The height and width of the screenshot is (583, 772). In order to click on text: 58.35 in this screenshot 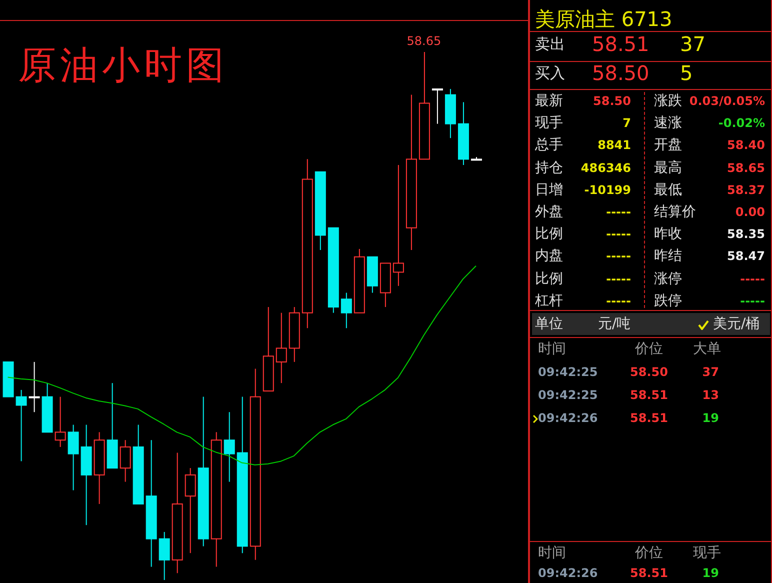, I will do `click(746, 234)`.